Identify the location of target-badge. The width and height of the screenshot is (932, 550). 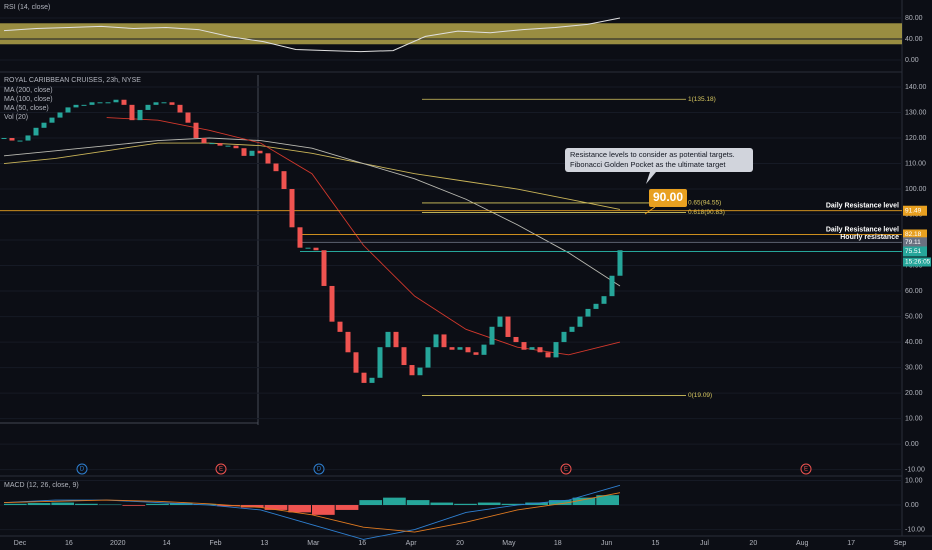
(668, 198).